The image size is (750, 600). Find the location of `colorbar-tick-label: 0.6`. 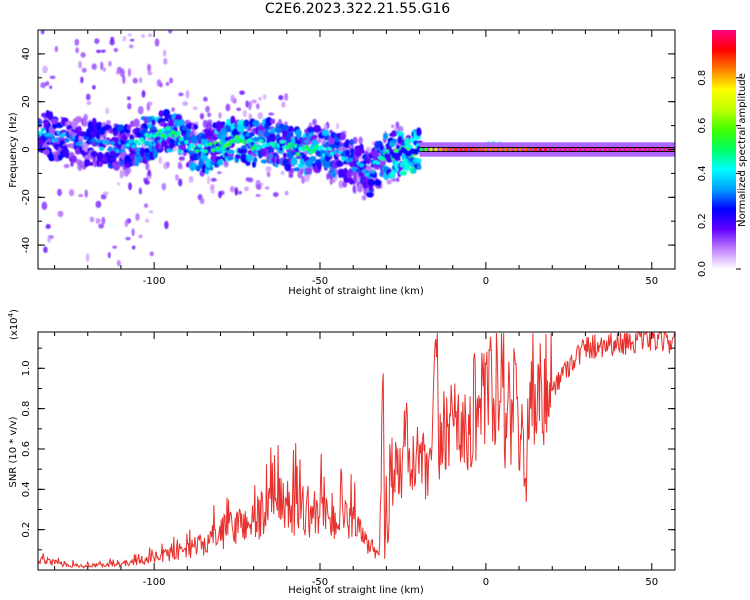

colorbar-tick-label: 0.6 is located at coordinates (702, 126).